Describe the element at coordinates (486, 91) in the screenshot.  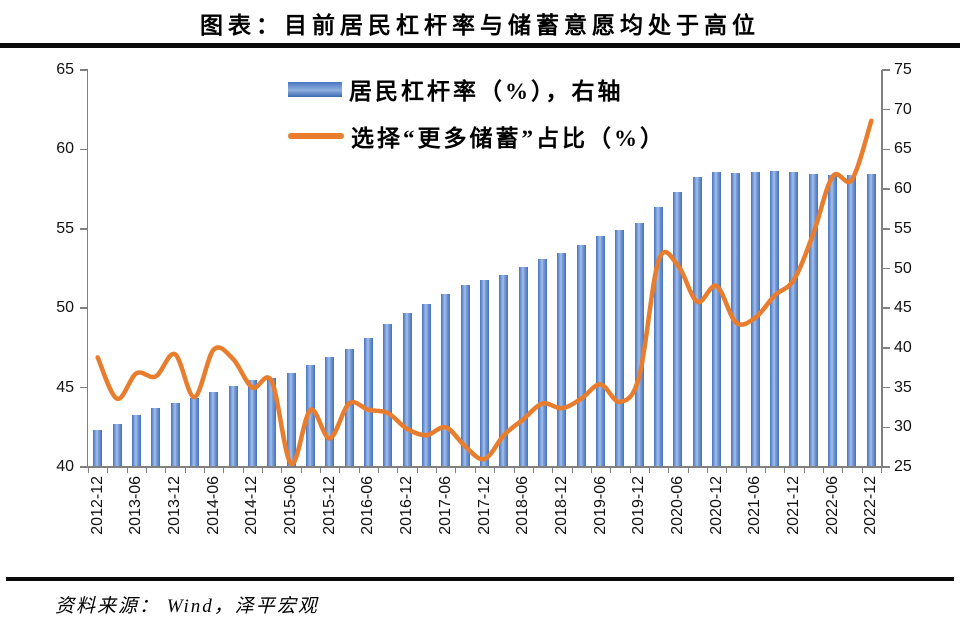
I see `legend-label-leverage: 居民杠杆率（%），右轴` at that location.